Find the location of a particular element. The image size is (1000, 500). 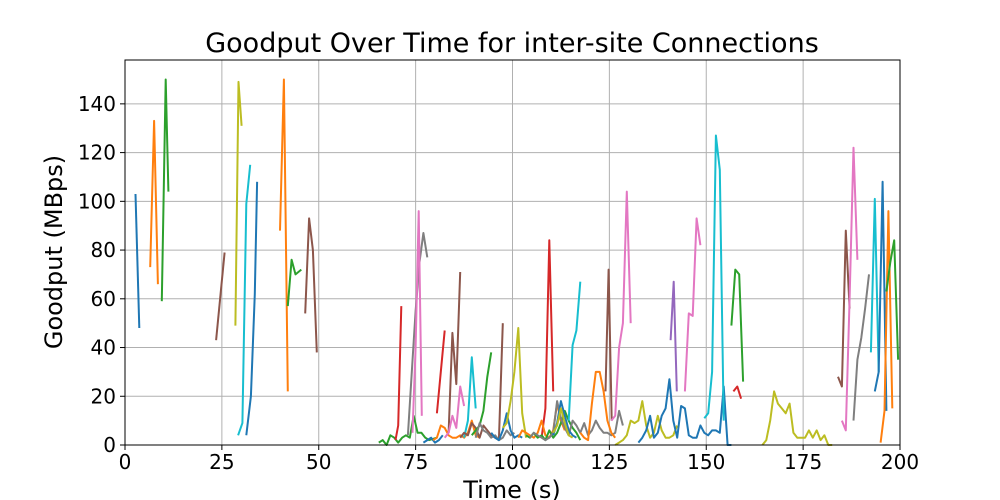

x-tick-label: 50 is located at coordinates (318, 462).